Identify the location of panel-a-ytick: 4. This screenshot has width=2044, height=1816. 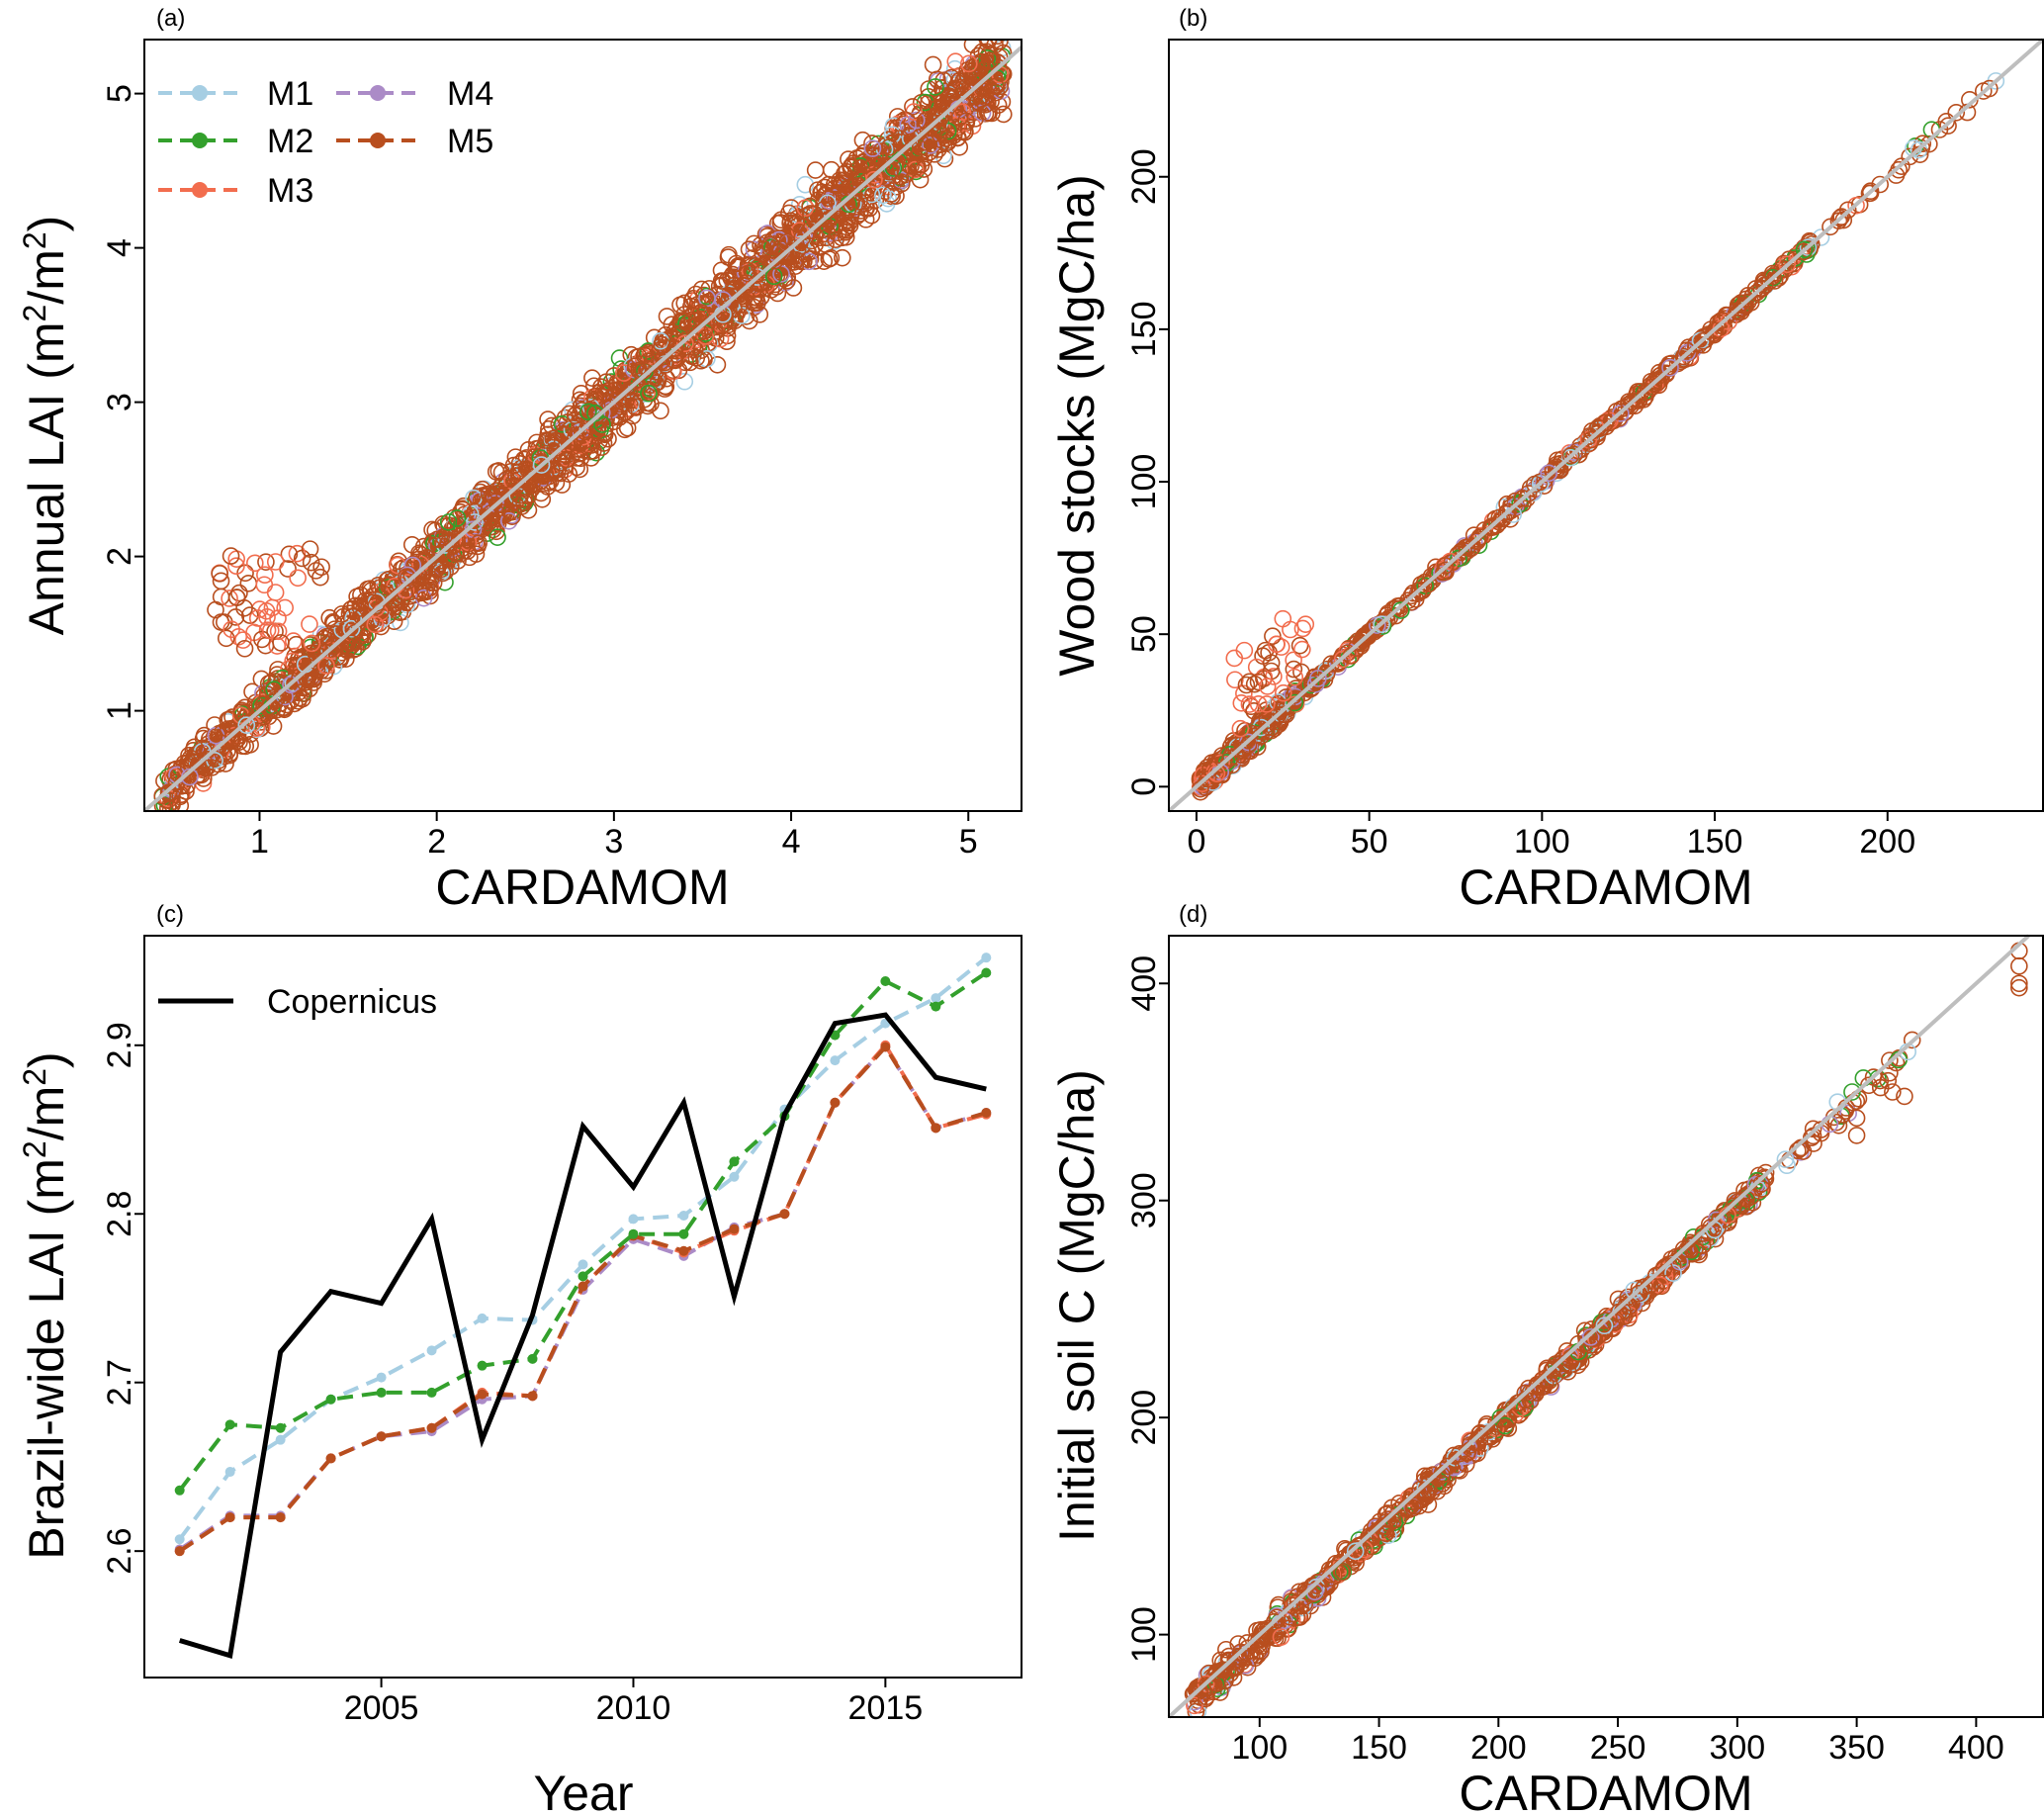
(119, 247).